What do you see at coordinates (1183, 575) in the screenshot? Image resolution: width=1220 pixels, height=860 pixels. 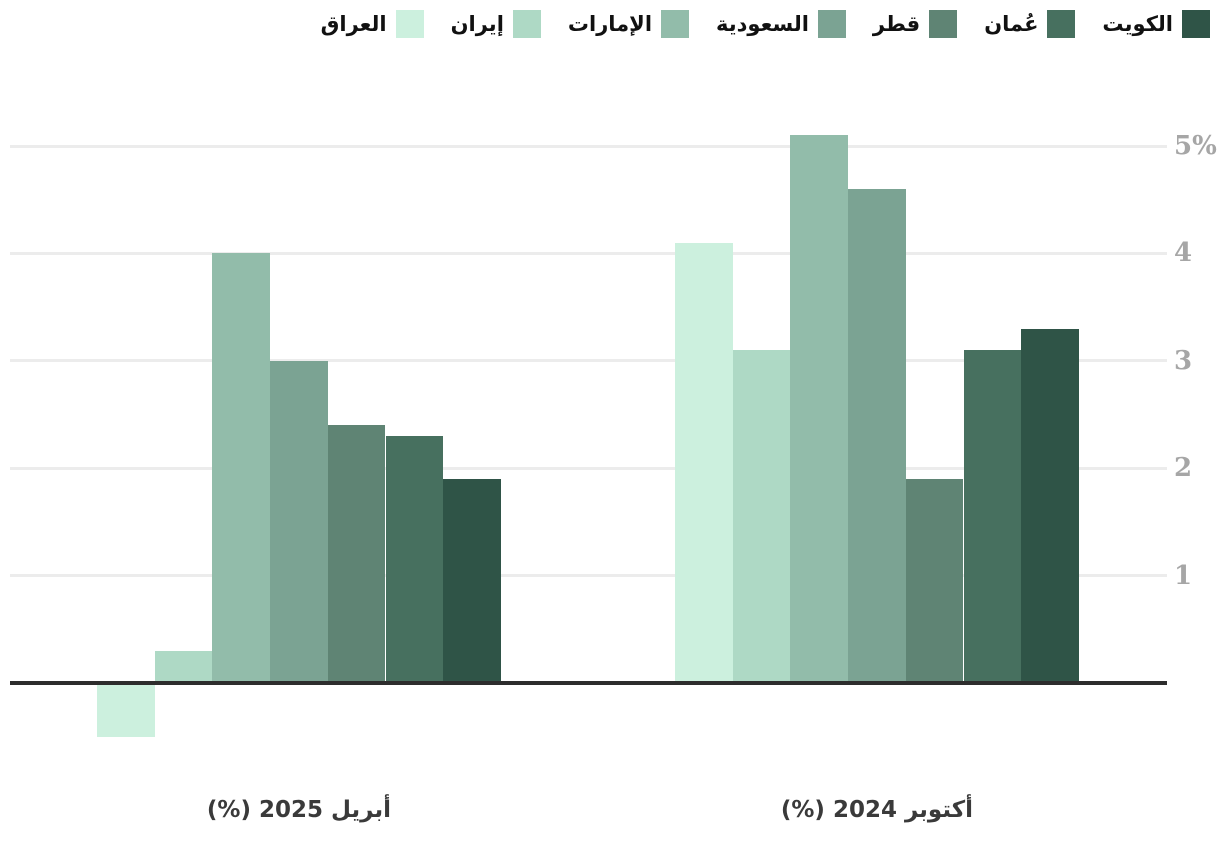 I see `y-tick-label-1: 1` at bounding box center [1183, 575].